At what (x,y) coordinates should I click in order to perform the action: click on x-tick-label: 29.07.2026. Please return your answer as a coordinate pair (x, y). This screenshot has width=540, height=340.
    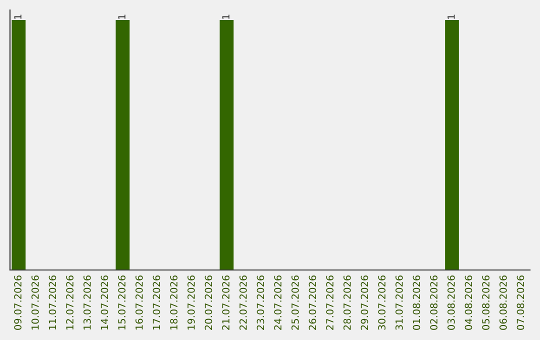
    Looking at the image, I should click on (364, 302).